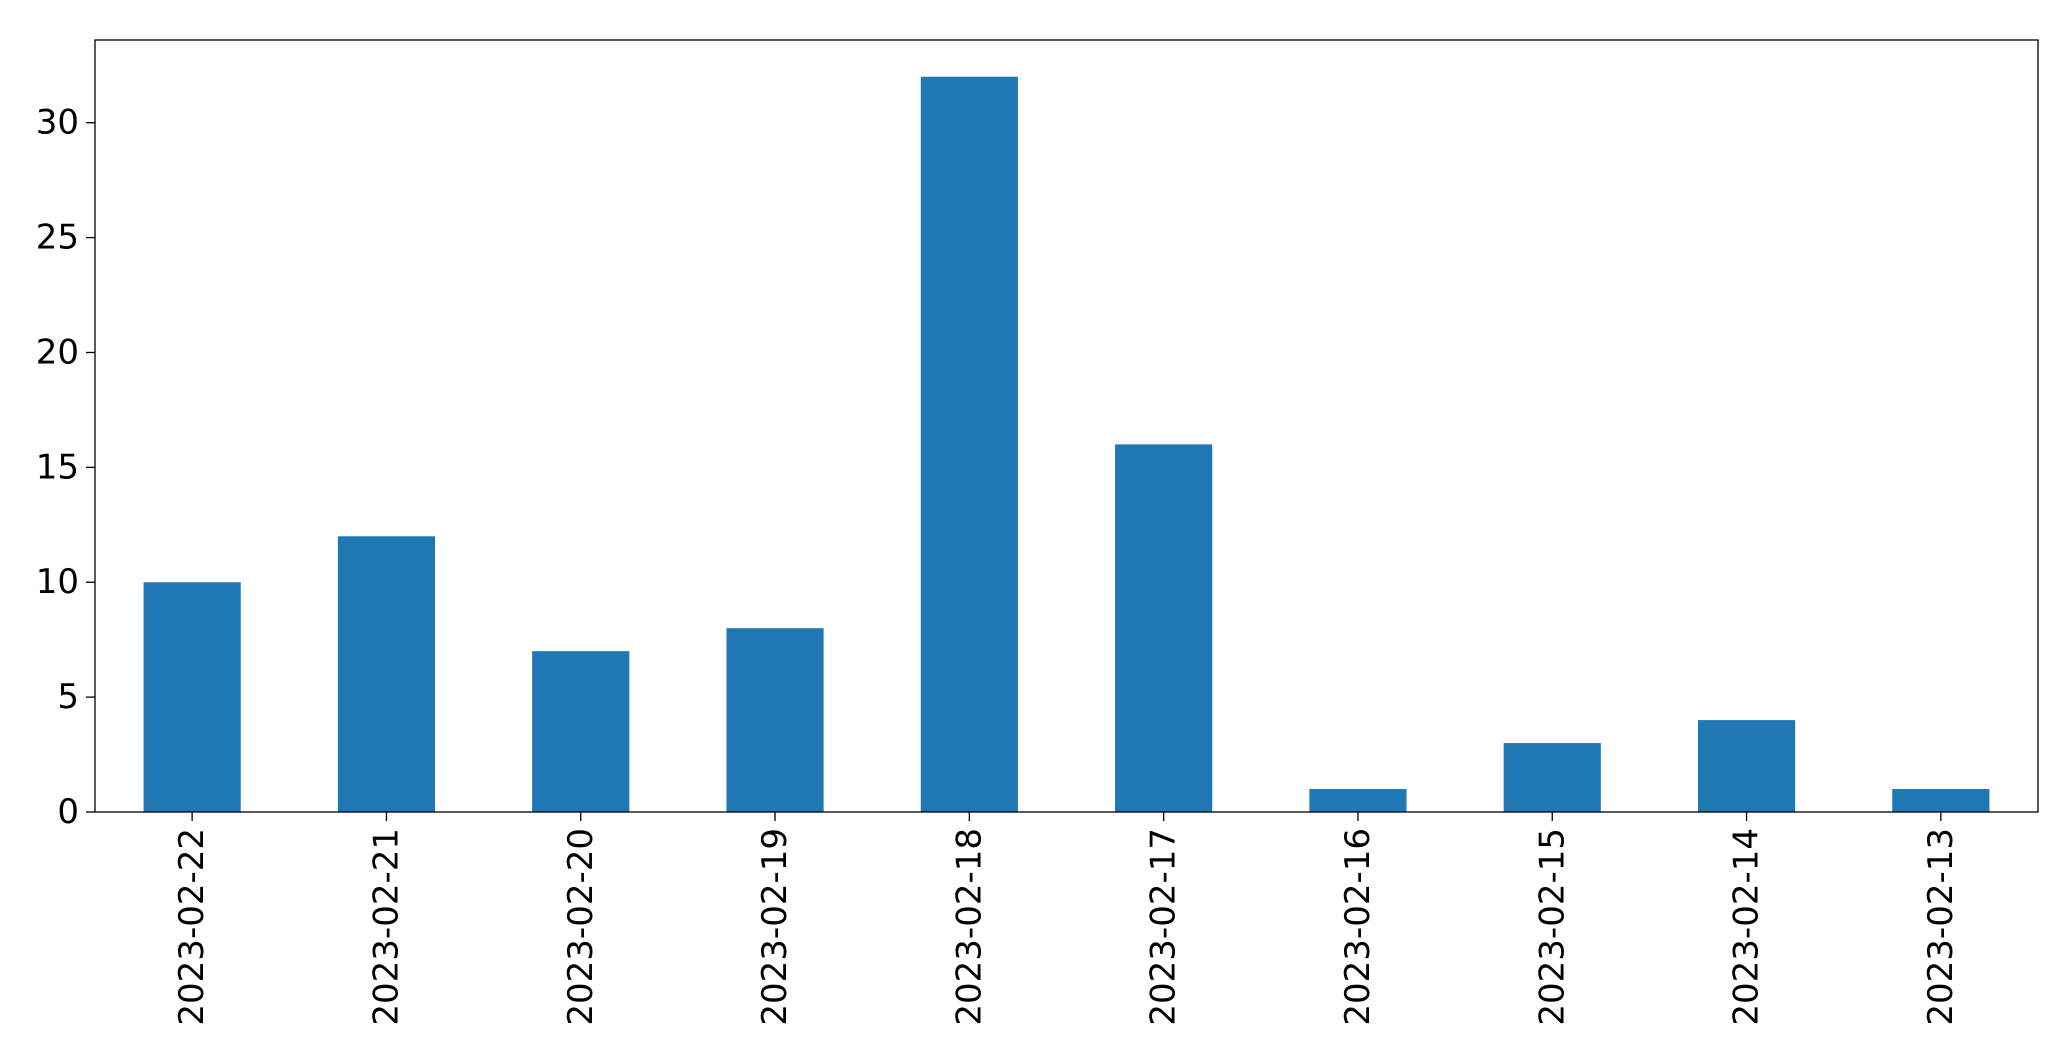  What do you see at coordinates (969, 927) in the screenshot?
I see `x-tick-label: 2023-02-18` at bounding box center [969, 927].